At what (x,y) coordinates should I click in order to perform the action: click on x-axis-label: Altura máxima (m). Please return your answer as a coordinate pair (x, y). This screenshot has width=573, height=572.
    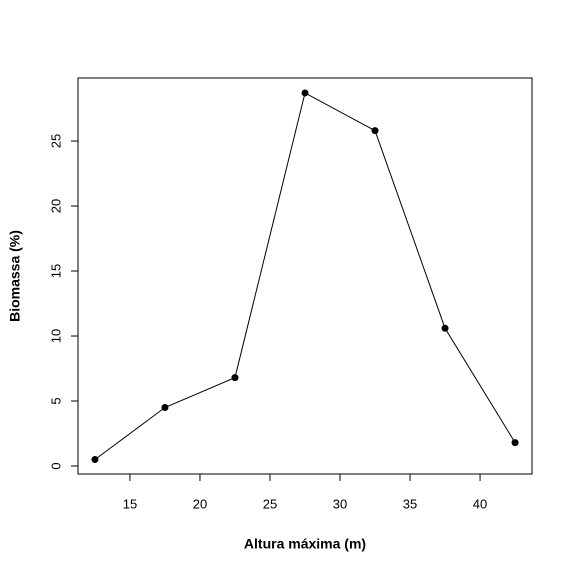
    Looking at the image, I should click on (305, 544).